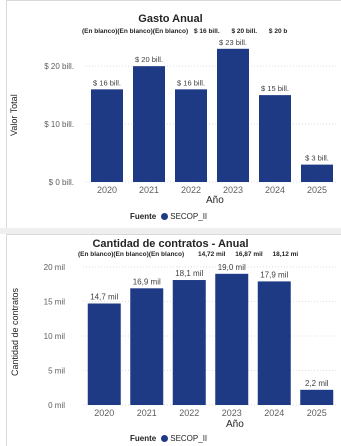  I want to click on panel-divider, so click(170, 231).